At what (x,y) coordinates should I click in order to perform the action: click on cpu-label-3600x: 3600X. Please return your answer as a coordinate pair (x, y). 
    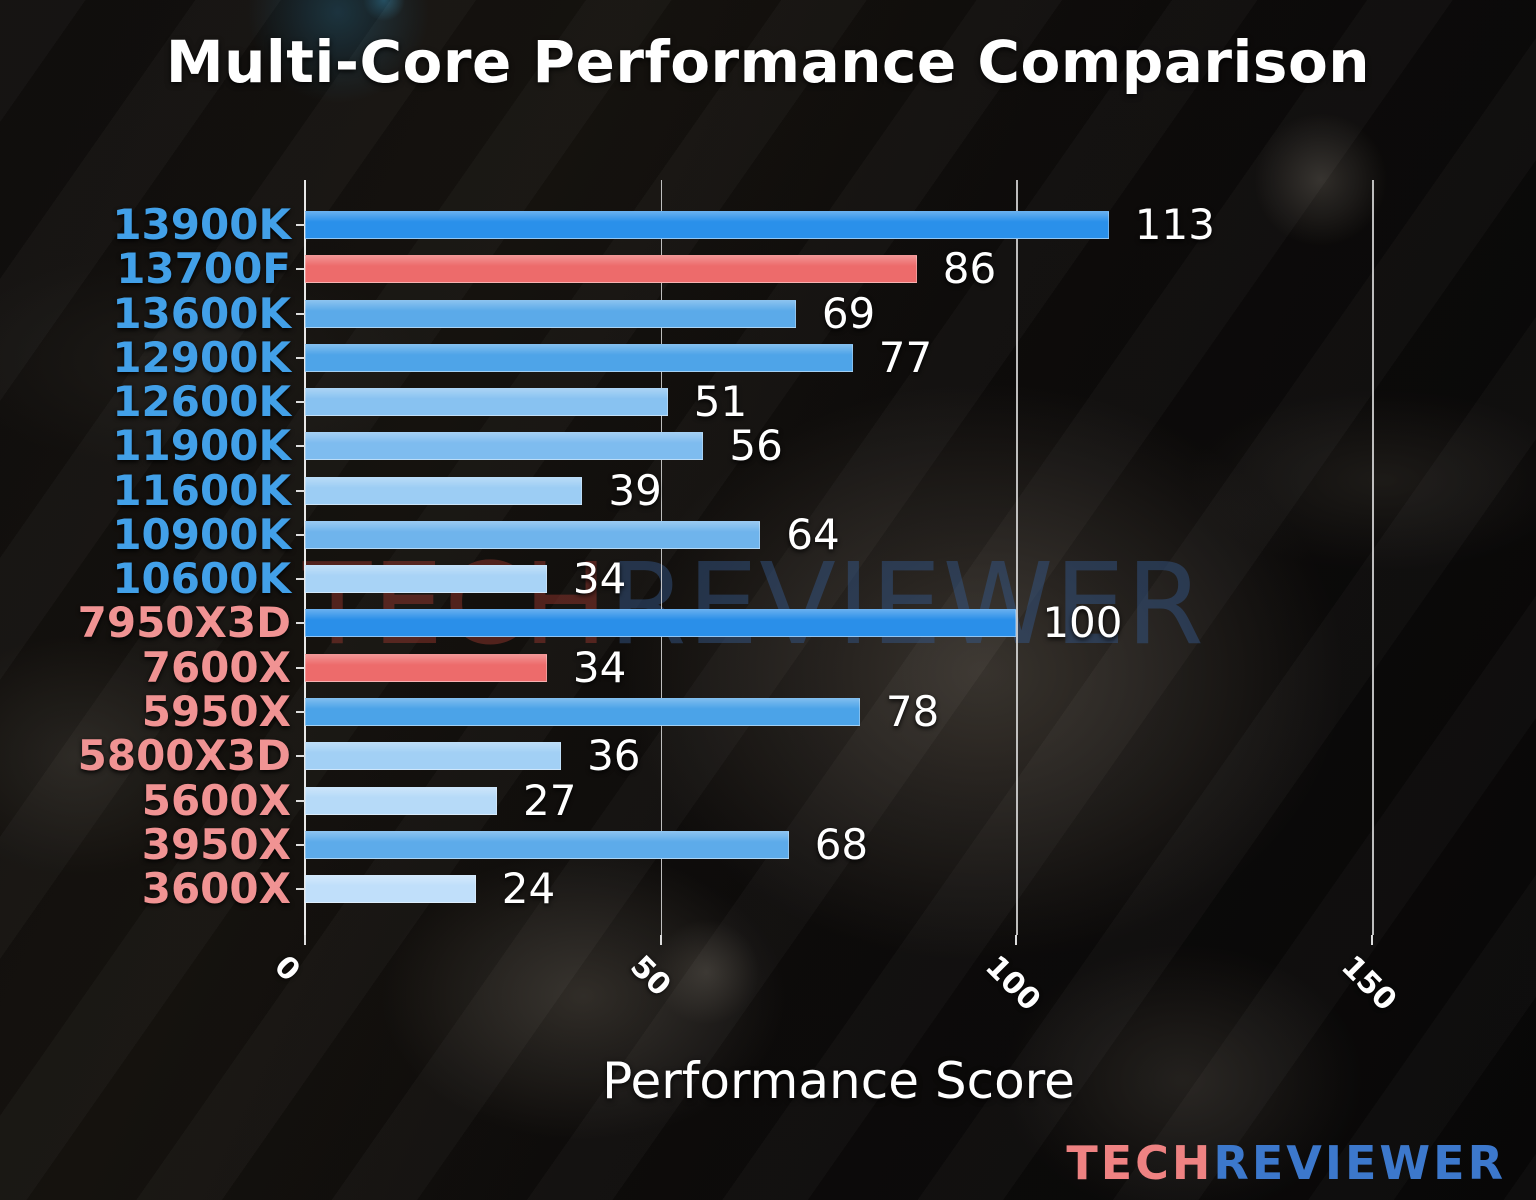
    Looking at the image, I should click on (216, 889).